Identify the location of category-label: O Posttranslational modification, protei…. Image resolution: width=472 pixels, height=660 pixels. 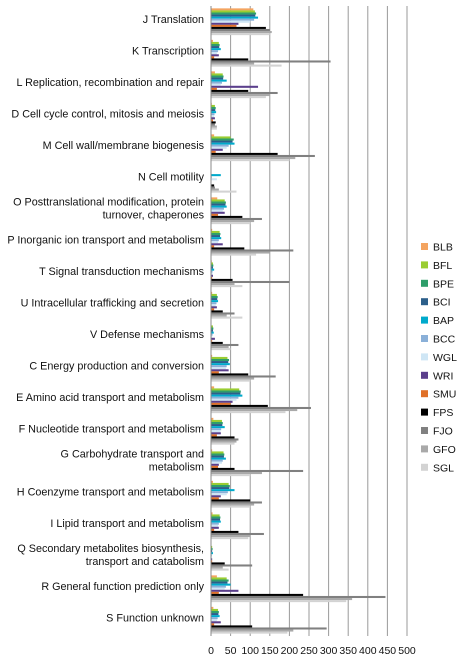
(108, 203).